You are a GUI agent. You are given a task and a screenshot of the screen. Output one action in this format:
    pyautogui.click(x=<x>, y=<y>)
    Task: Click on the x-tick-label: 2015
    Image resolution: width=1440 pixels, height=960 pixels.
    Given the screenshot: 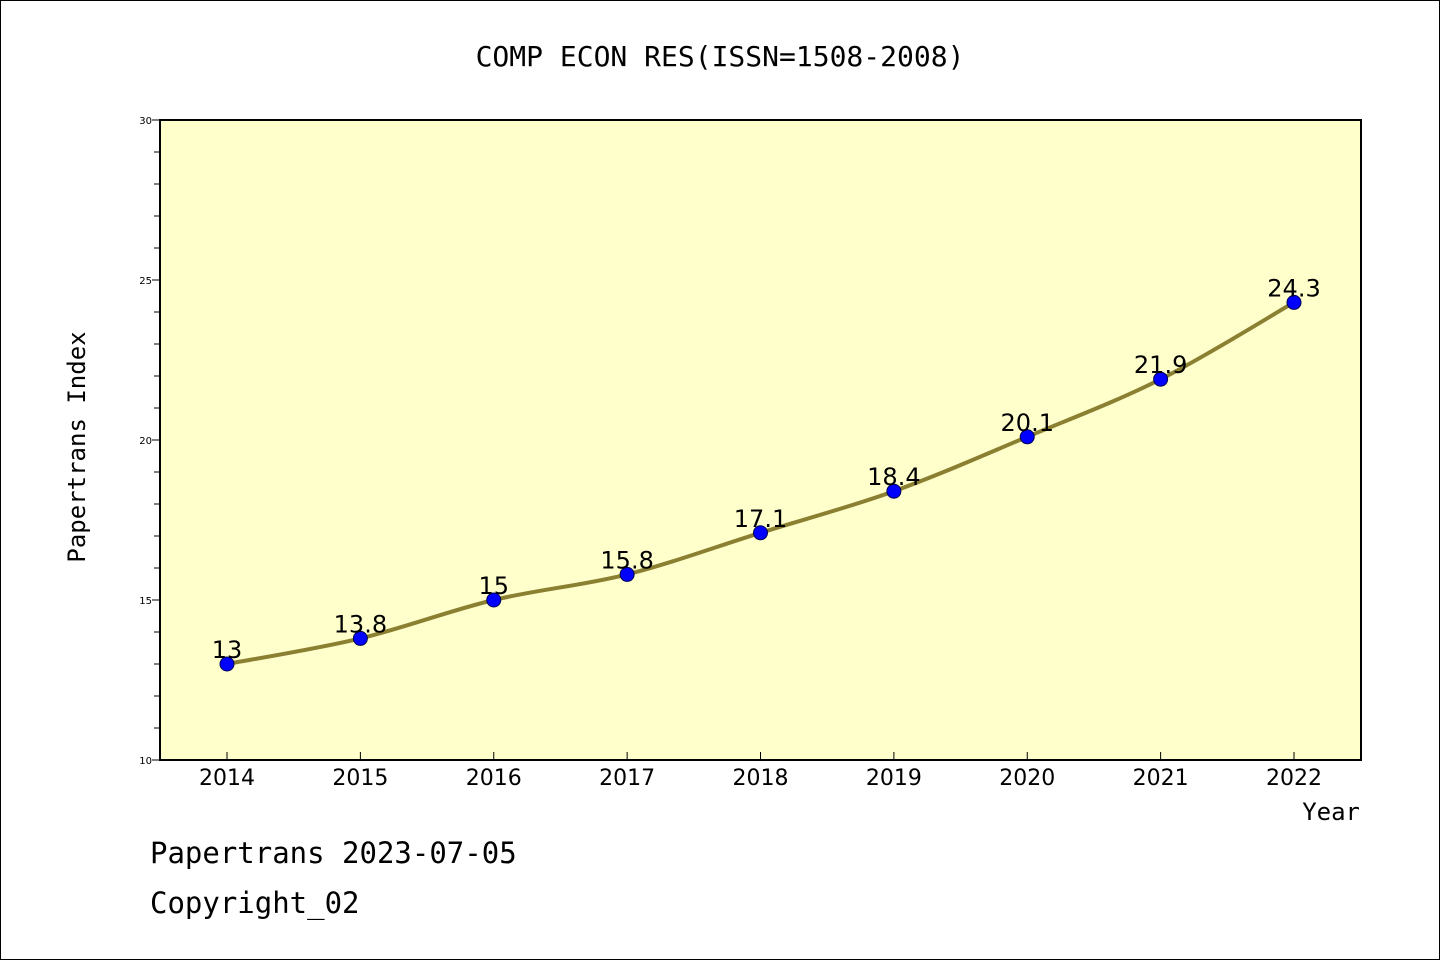 What is the action you would take?
    pyautogui.click(x=360, y=778)
    